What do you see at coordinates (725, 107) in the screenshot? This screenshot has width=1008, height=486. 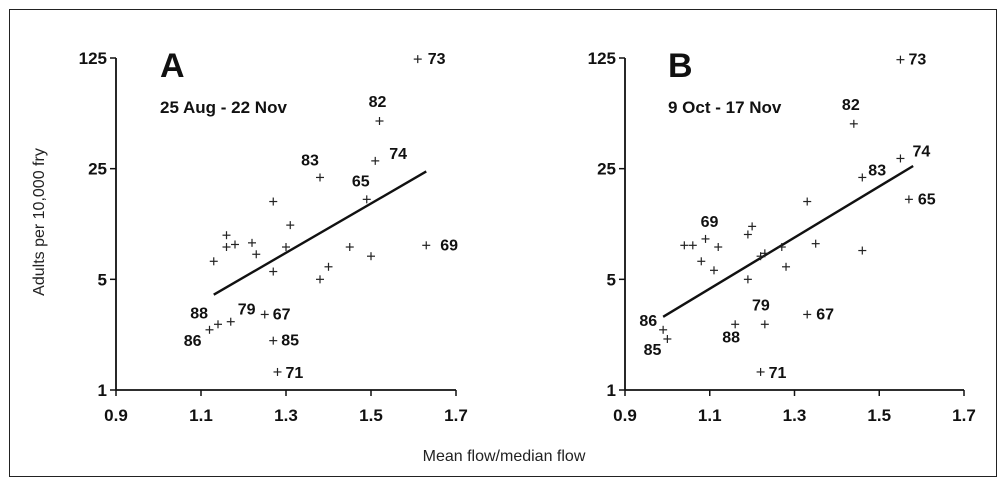 I see `panel-subtitle: 9 Oct - 17 Nov` at bounding box center [725, 107].